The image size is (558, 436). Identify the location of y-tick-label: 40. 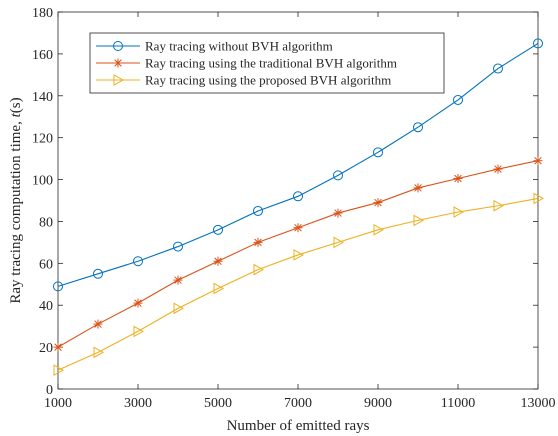
(46, 306).